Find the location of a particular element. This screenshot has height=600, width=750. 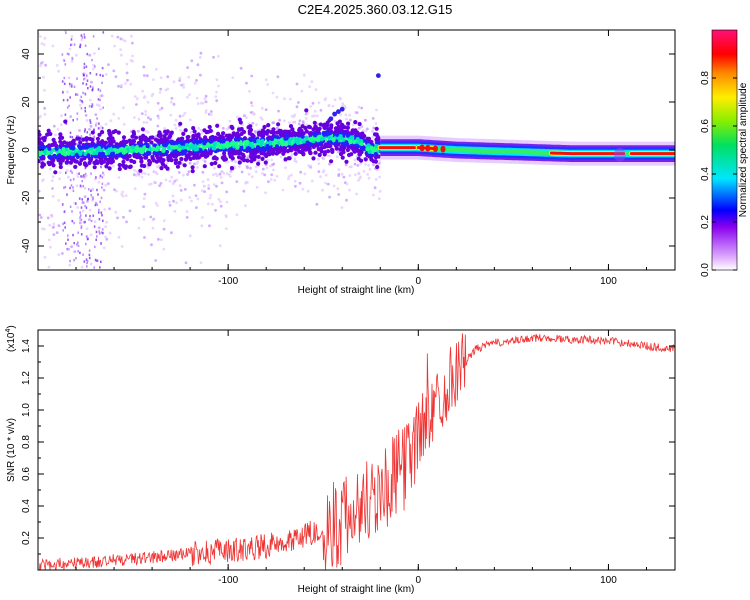

bottom-ytick-label: 1.2 is located at coordinates (26, 378).